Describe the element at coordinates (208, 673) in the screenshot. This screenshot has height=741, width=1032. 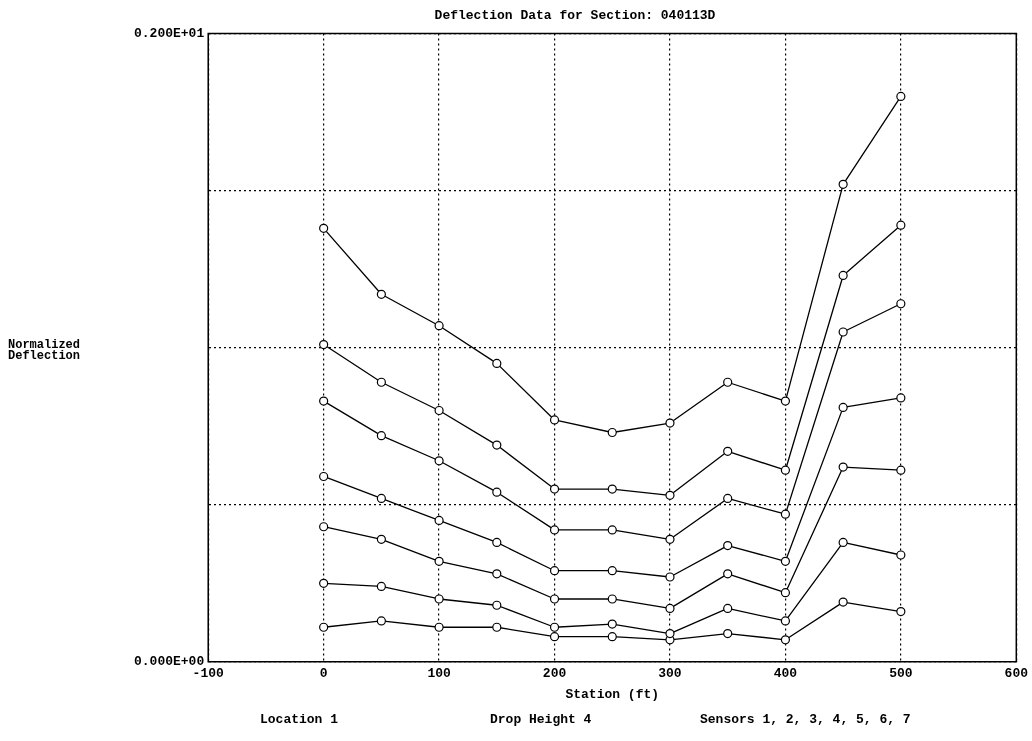
I see `x-tick-label: -100` at that location.